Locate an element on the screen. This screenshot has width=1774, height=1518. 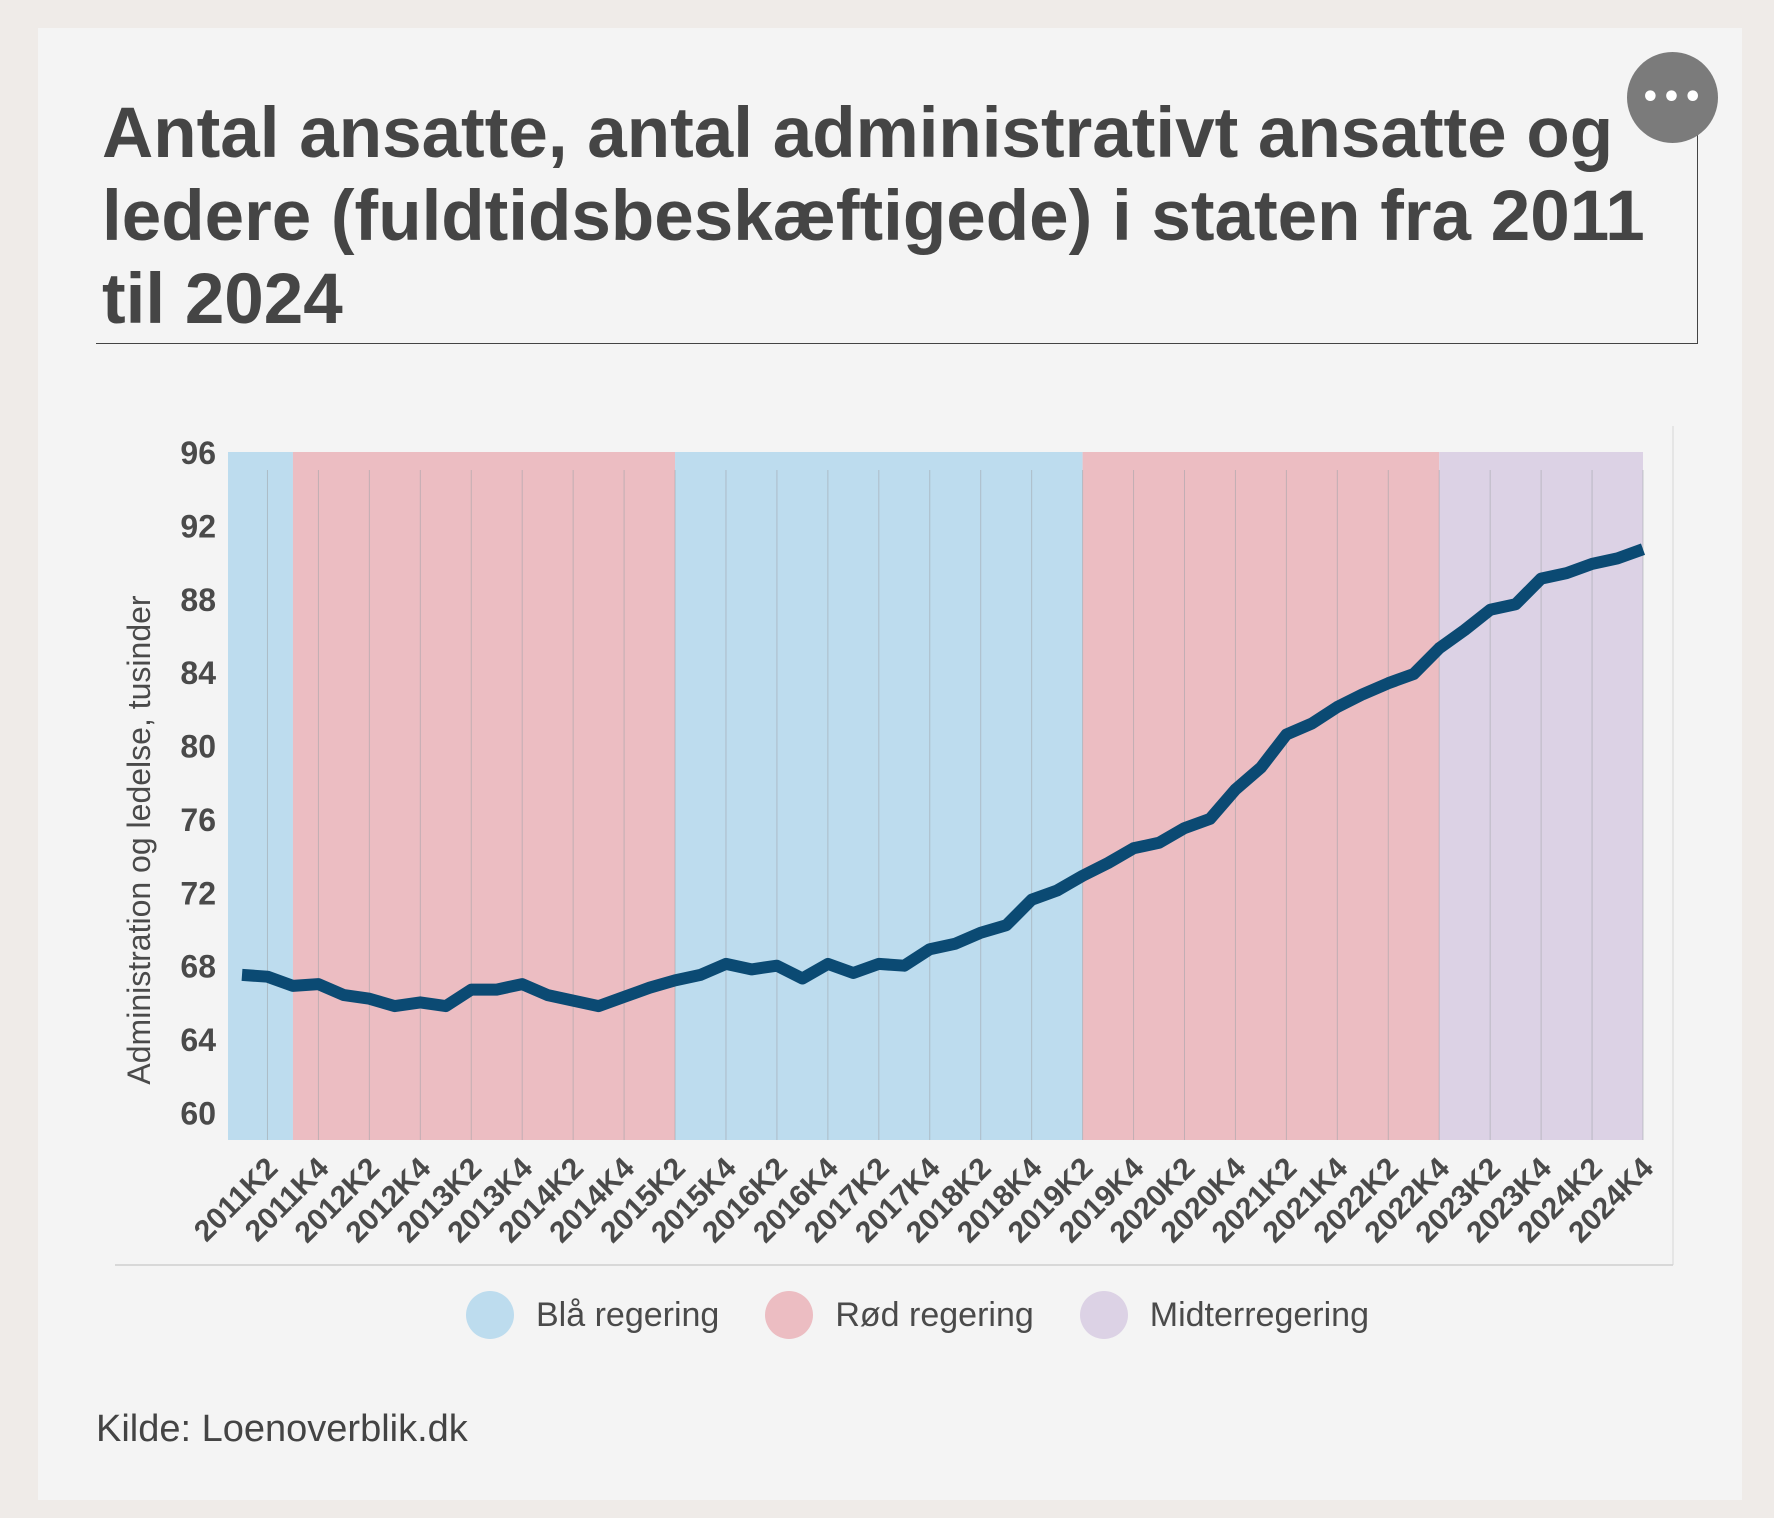
y-tick-label: 64 is located at coordinates (198, 1040).